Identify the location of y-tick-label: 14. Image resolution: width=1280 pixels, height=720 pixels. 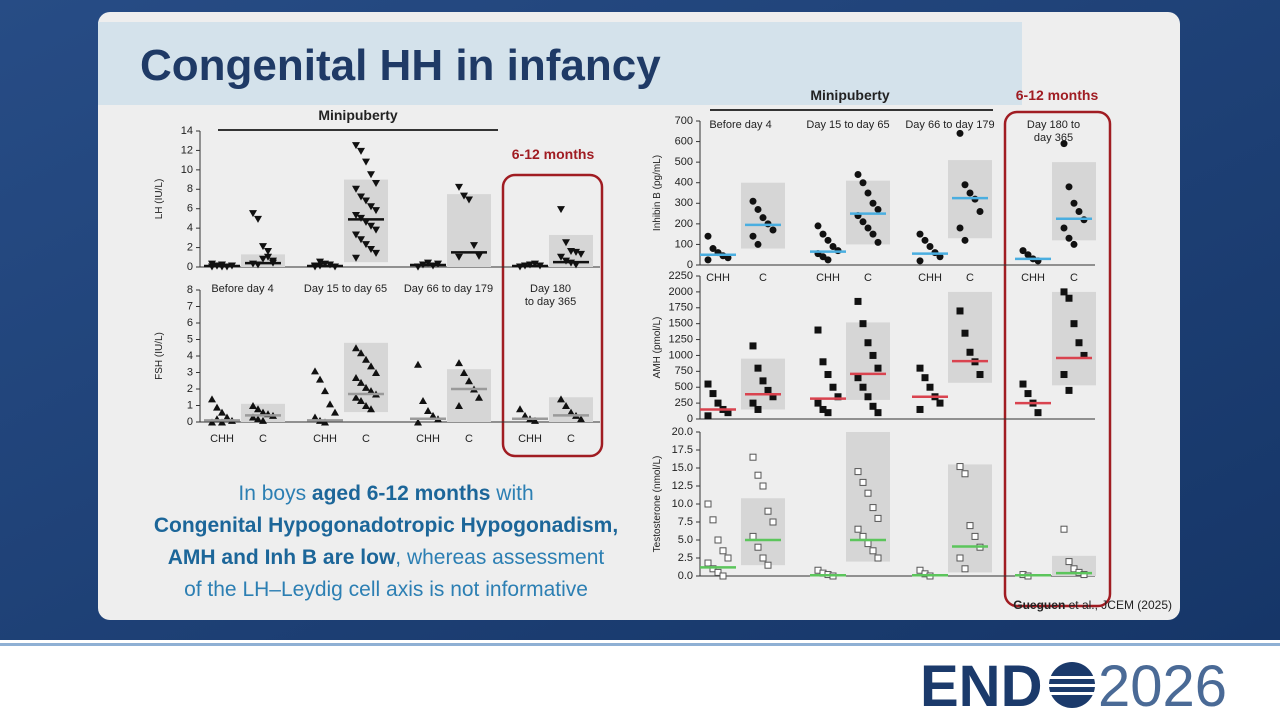
(187, 131).